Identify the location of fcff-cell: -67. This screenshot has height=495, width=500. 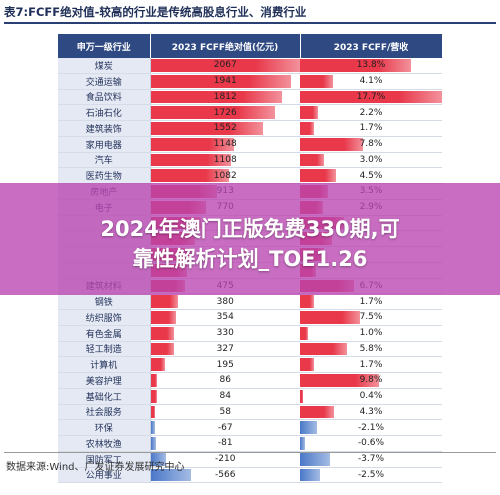
(225, 427).